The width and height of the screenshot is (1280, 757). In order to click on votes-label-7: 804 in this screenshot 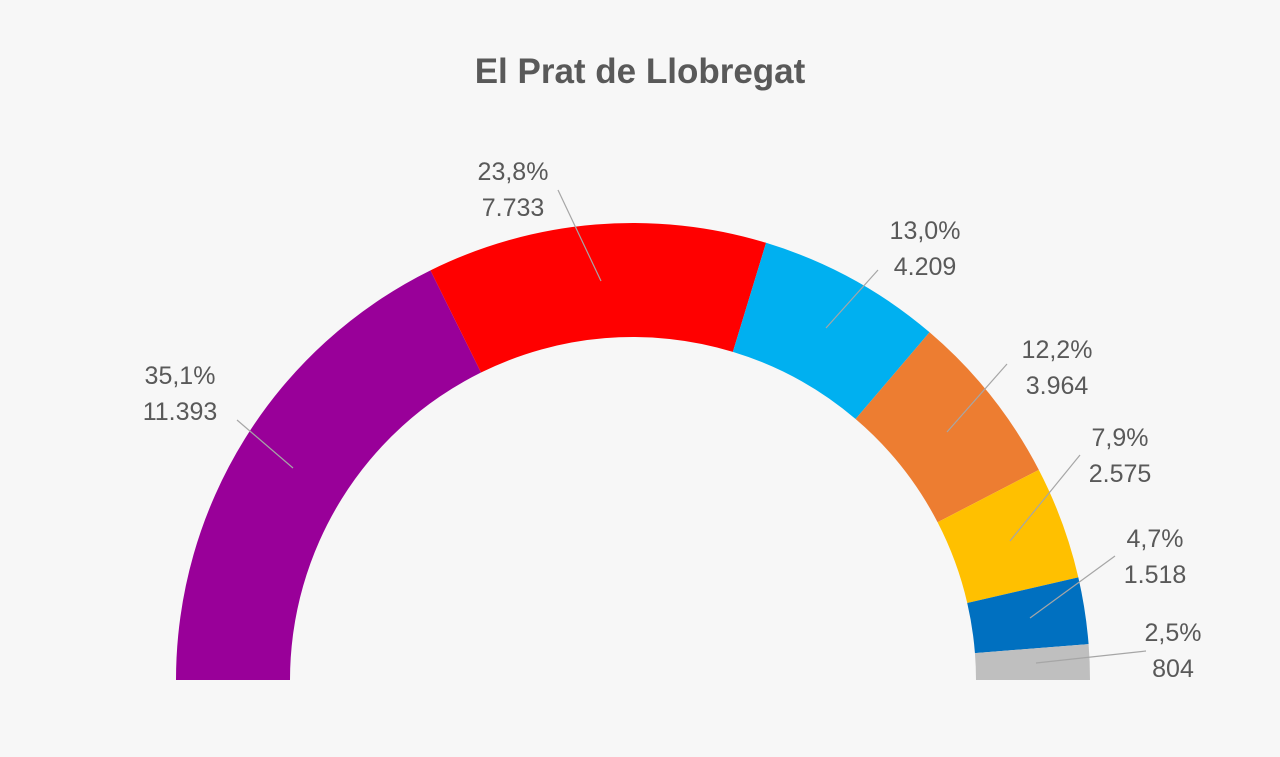, I will do `click(1173, 669)`.